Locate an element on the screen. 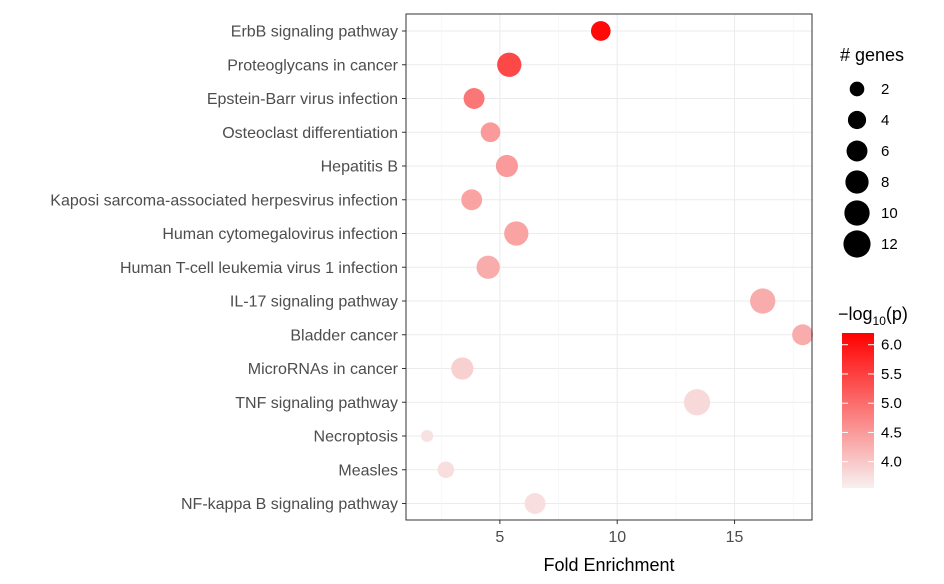 Image resolution: width=944 pixels, height=584 pixels. color-legend-bar is located at coordinates (858, 410).